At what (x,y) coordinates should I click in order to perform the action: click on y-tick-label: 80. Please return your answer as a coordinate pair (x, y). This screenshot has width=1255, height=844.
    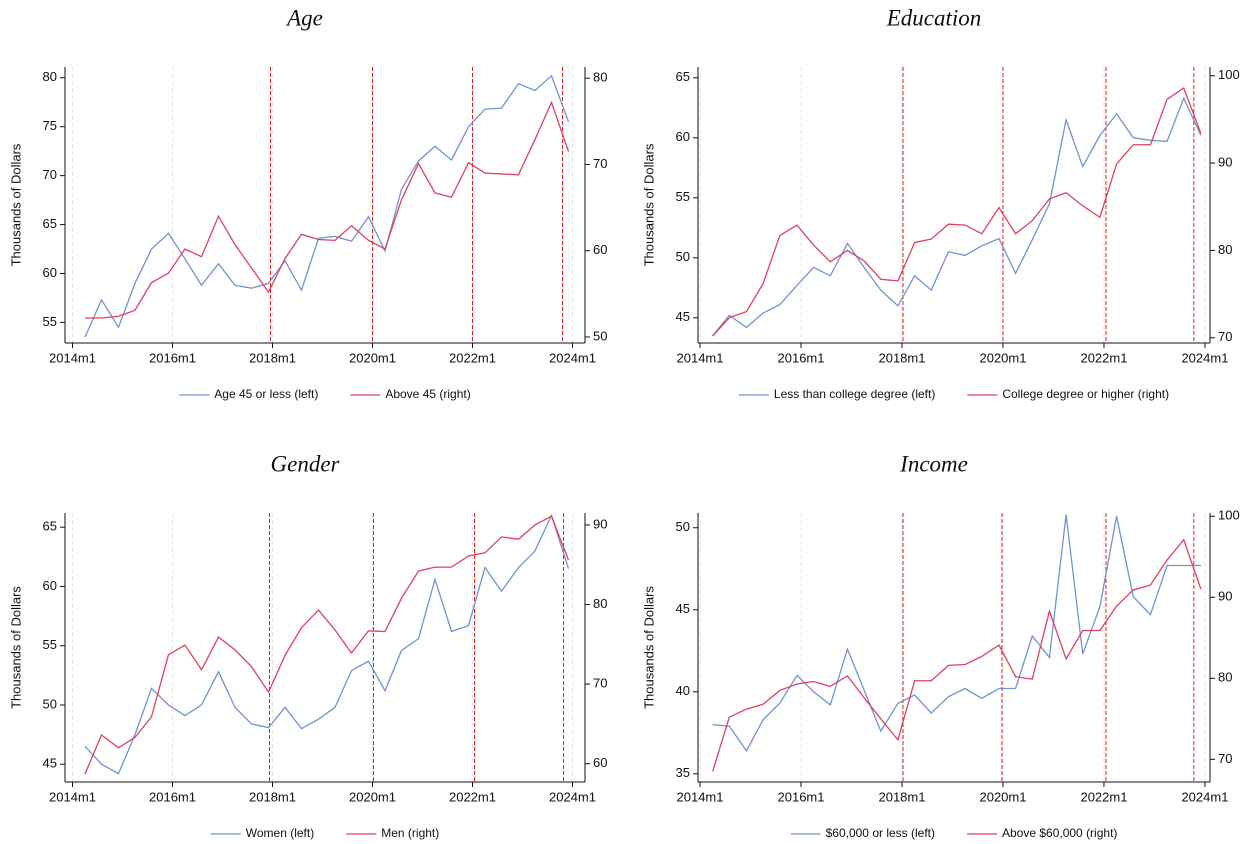
    Looking at the image, I should click on (50, 76).